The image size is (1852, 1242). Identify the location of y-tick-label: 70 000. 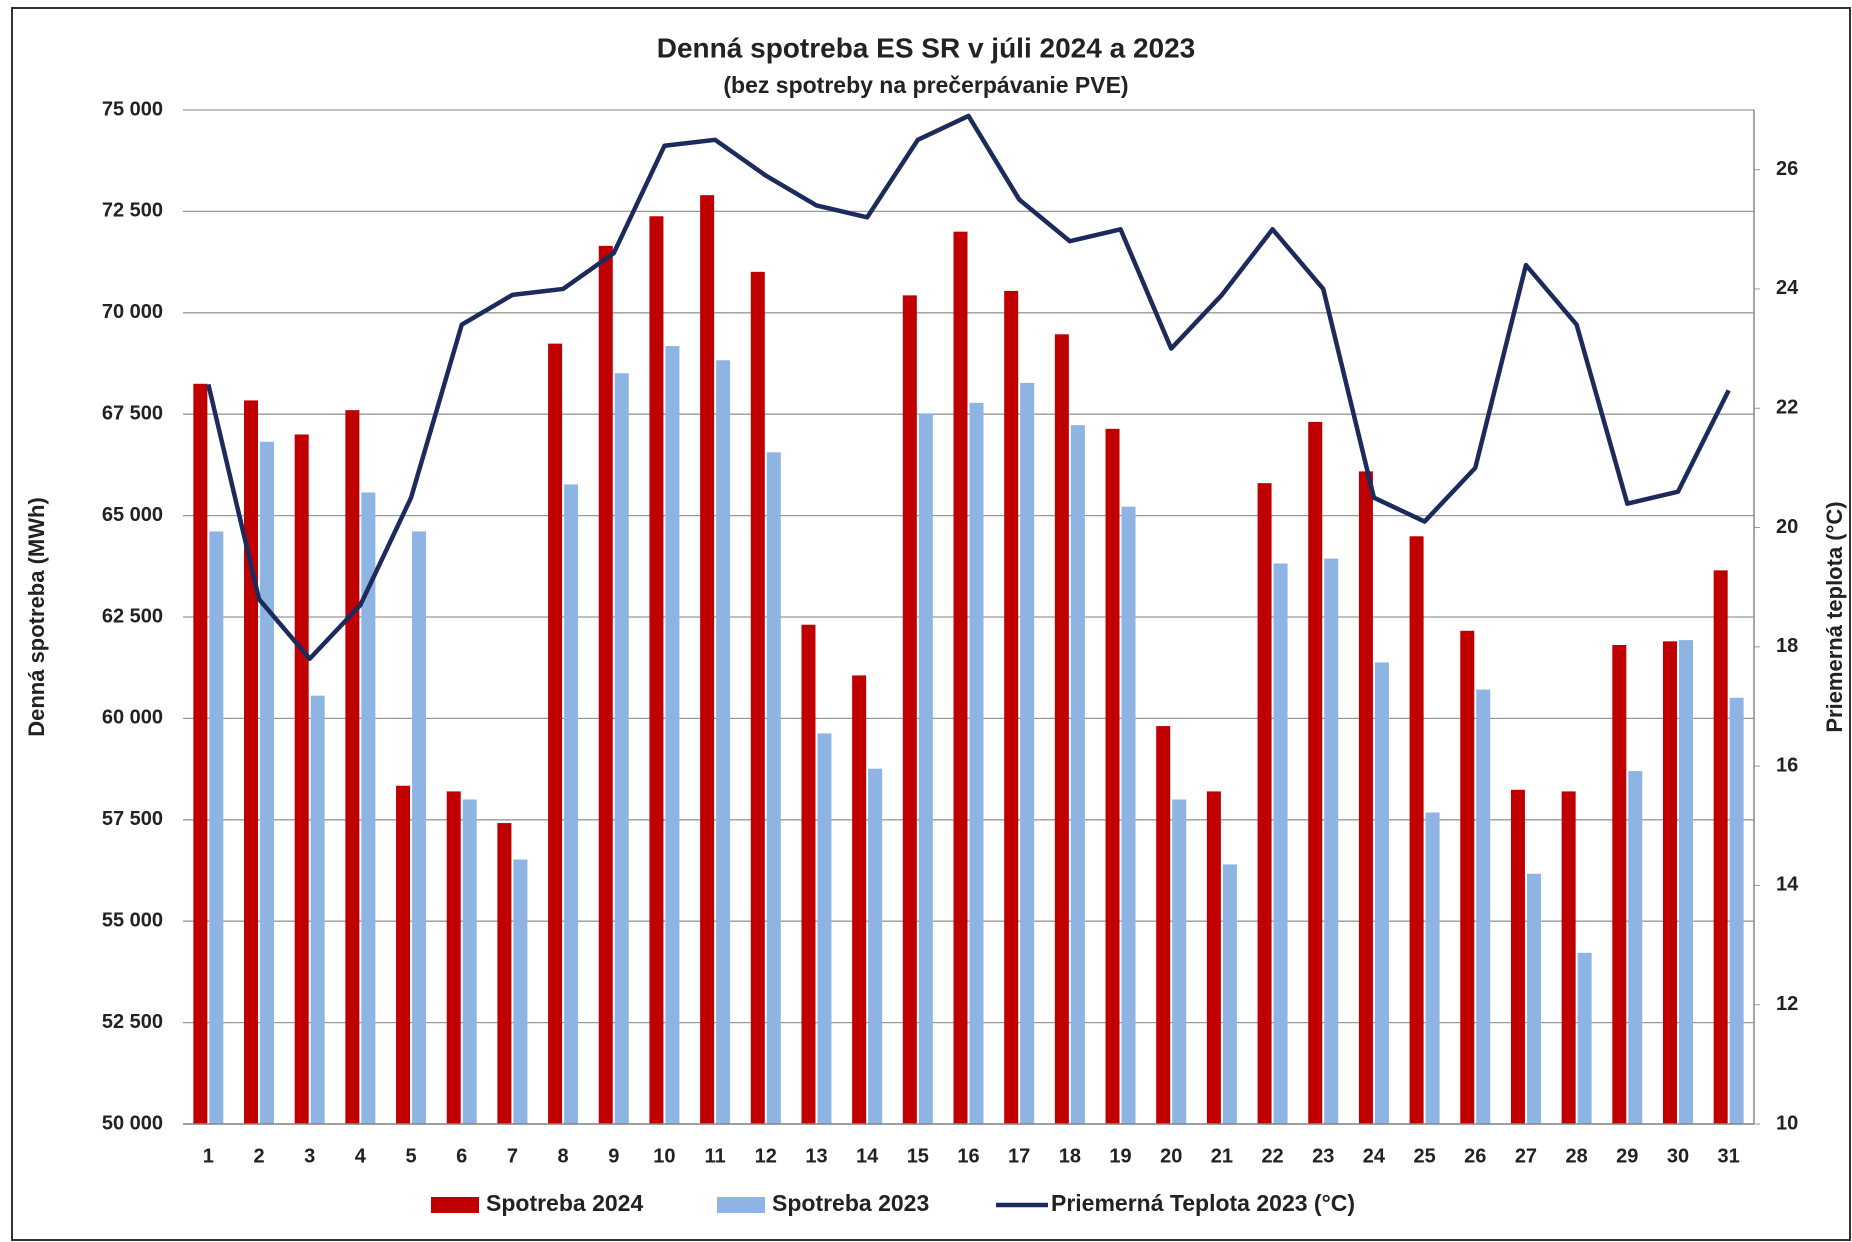
(132, 312).